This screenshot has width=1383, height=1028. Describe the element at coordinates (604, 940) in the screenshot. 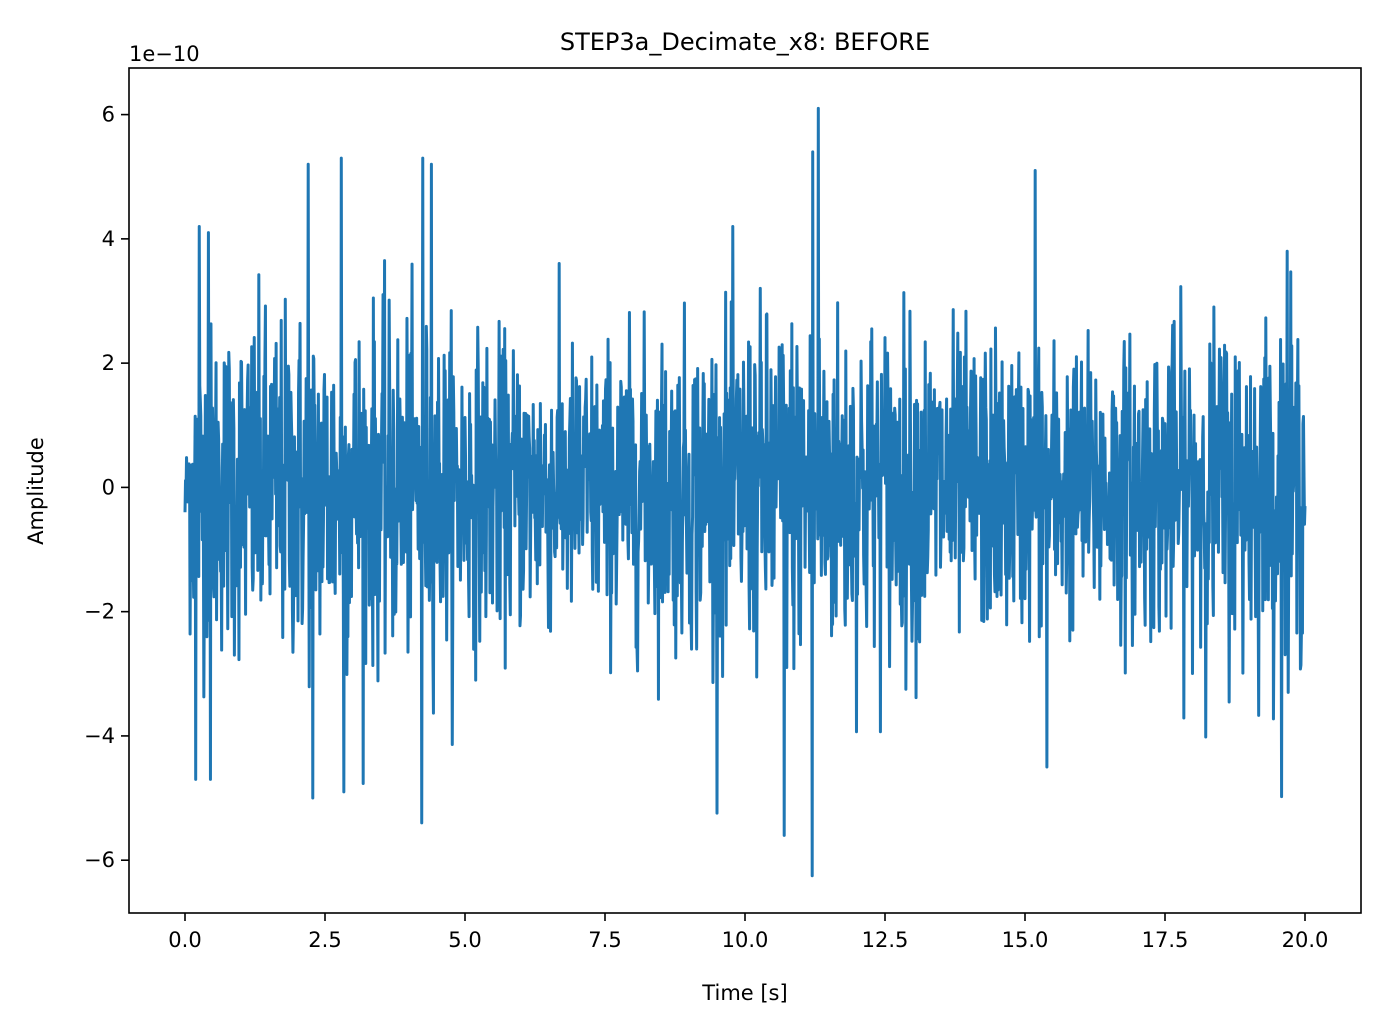

I see `x-tick-label: 7.5` at that location.